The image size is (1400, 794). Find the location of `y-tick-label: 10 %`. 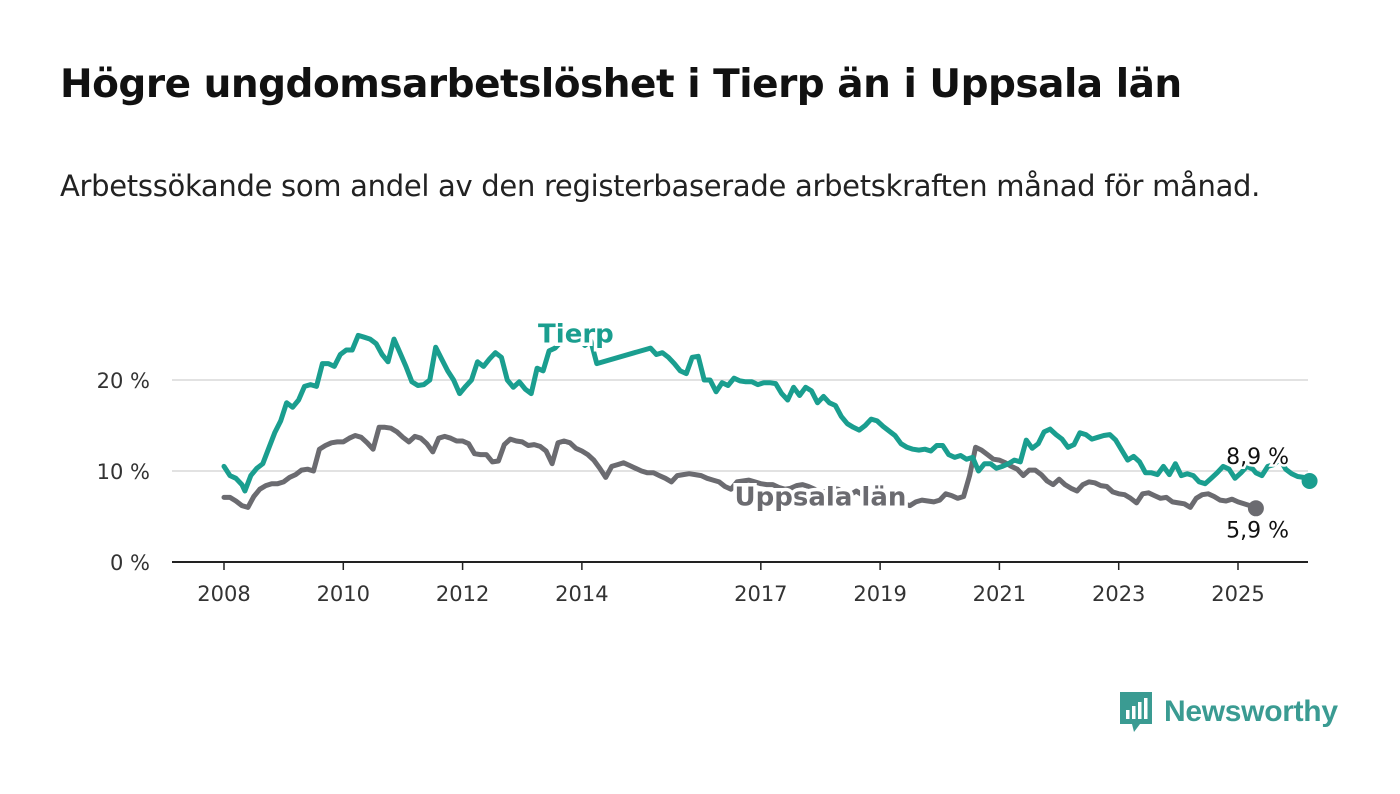

y-tick-label: 10 % is located at coordinates (123, 472).